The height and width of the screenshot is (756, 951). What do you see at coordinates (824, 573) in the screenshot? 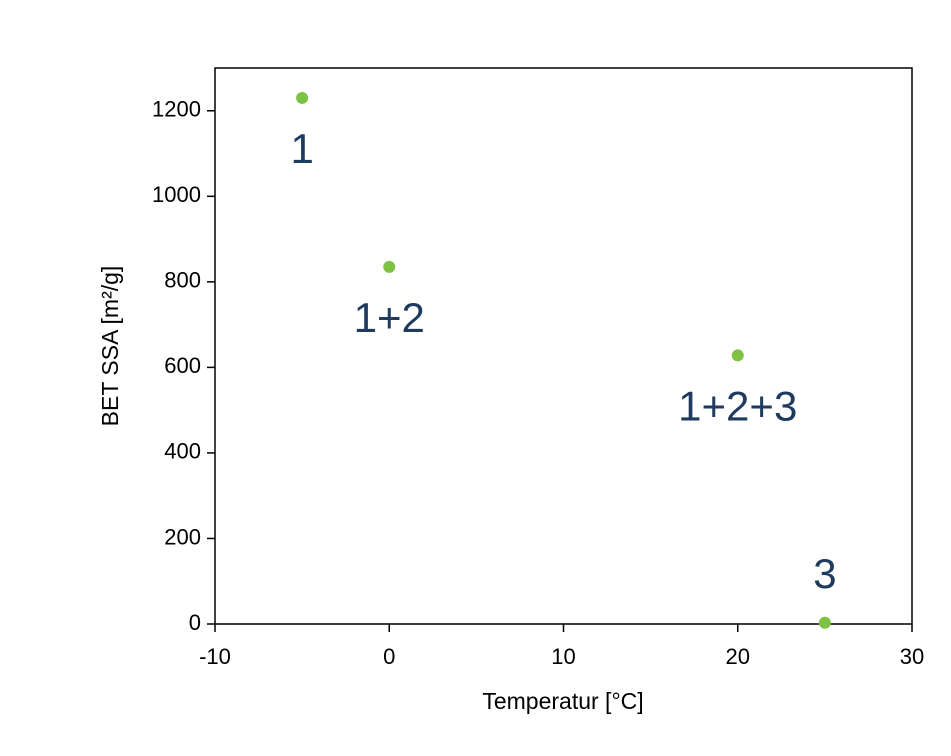
I see `point-label: 3` at bounding box center [824, 573].